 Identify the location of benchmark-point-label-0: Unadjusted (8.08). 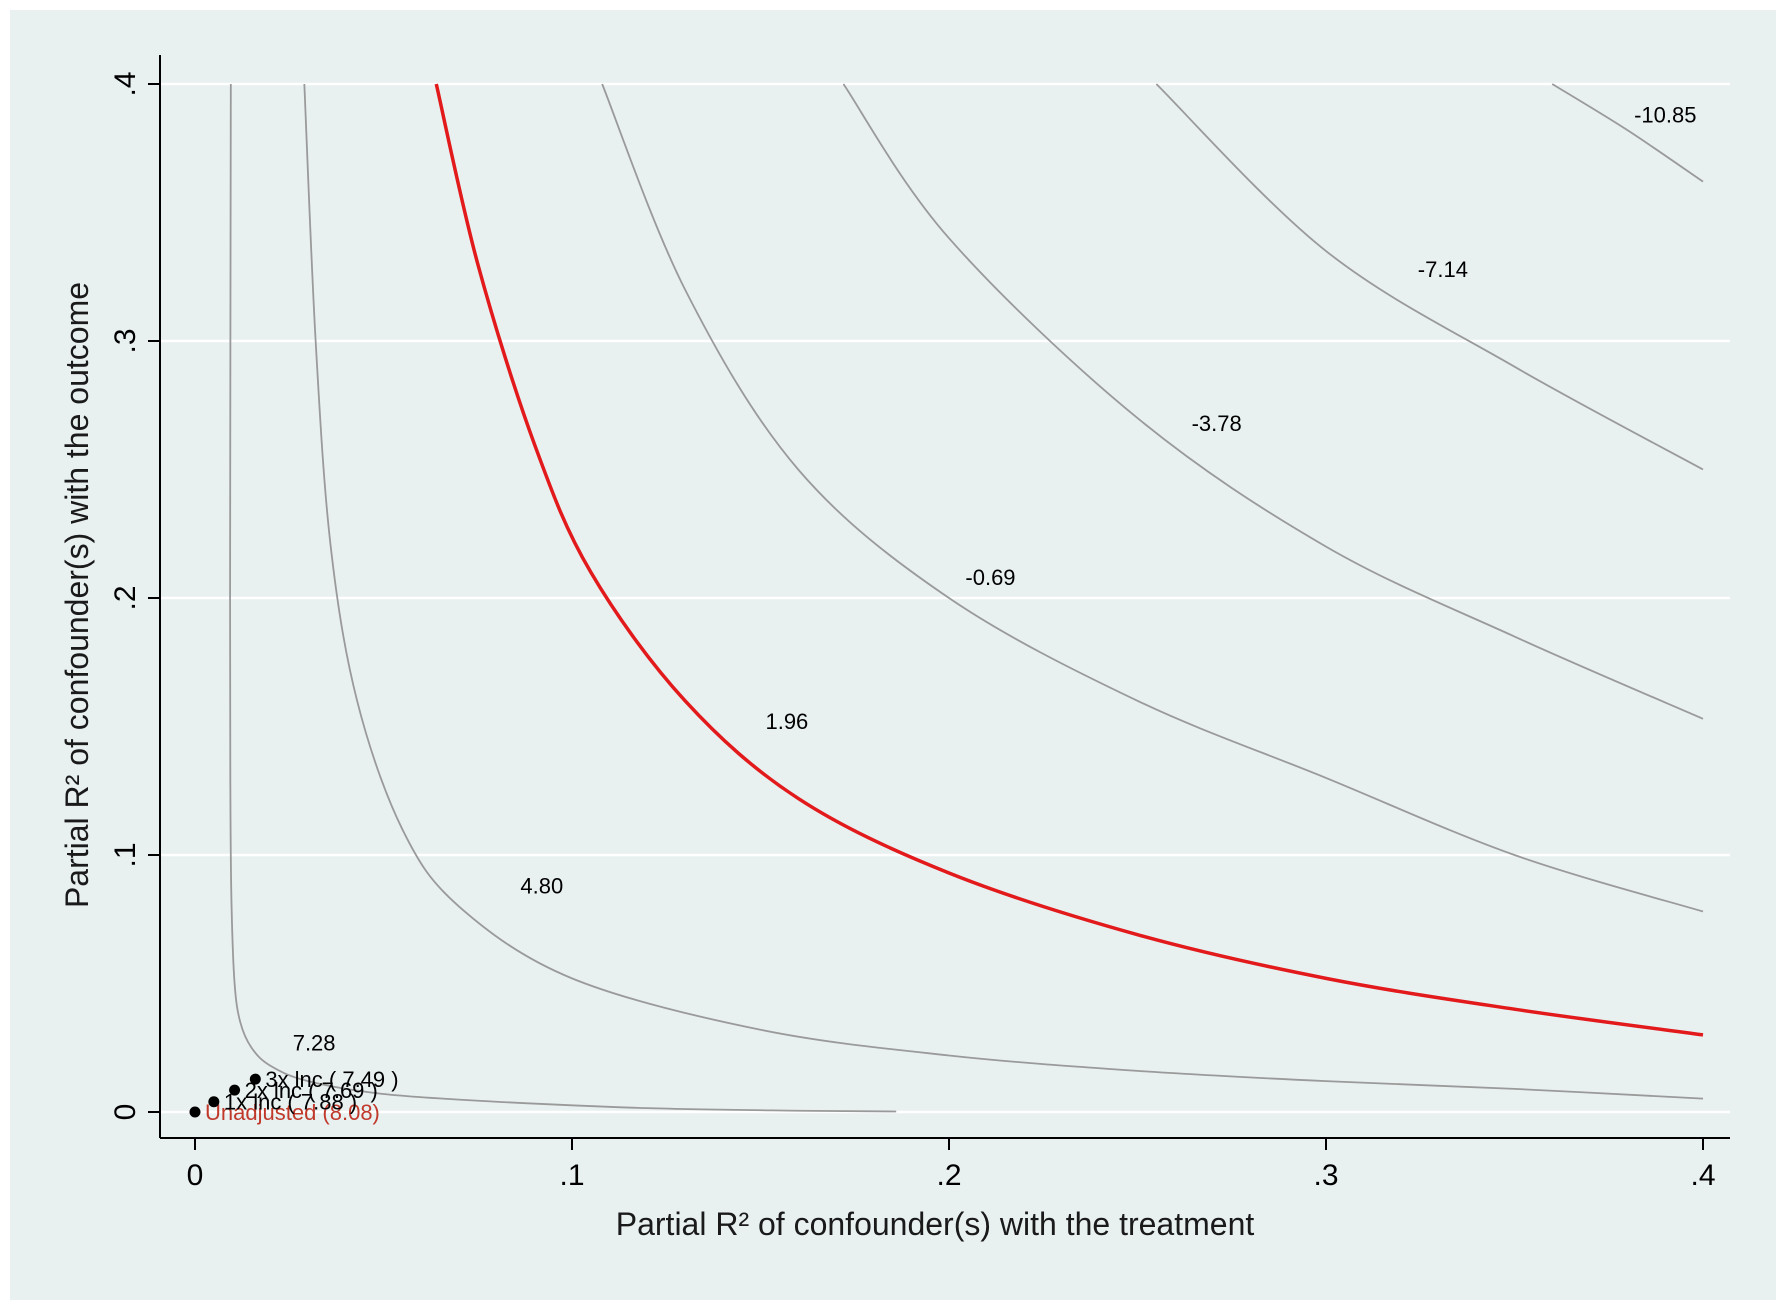
(292, 1112).